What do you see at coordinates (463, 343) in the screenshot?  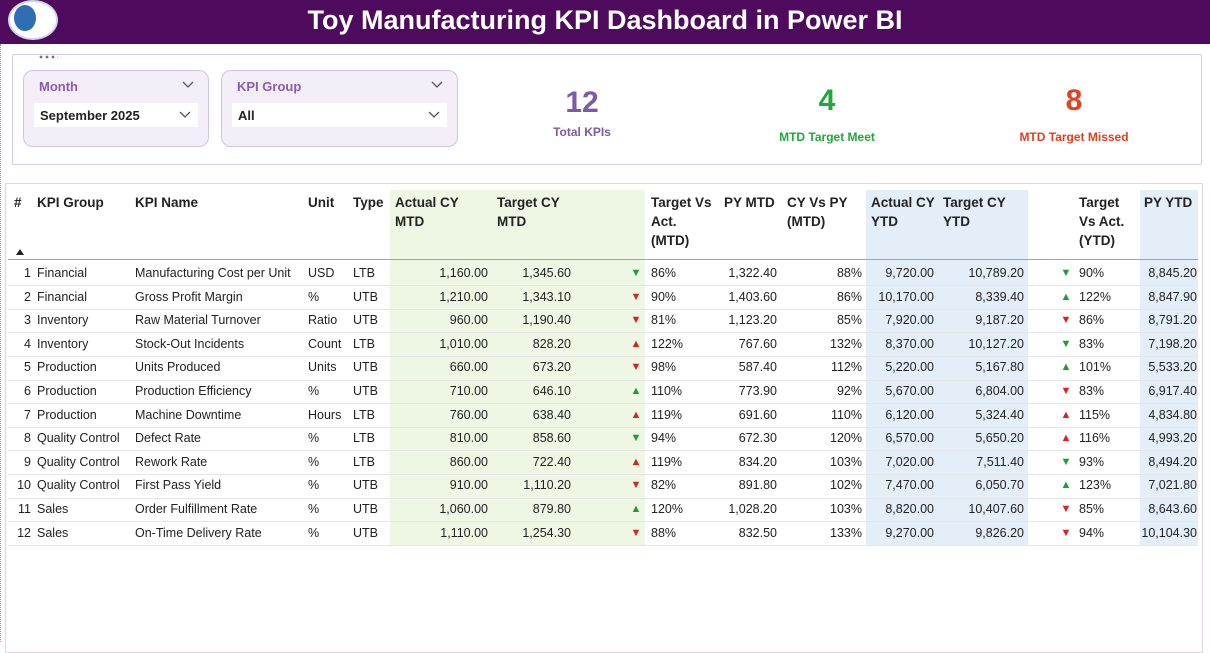 I see `table-cell: 1,010.00` at bounding box center [463, 343].